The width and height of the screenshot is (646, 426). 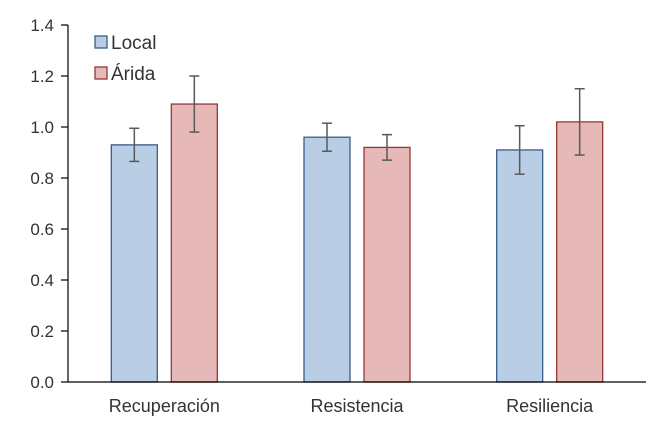 I want to click on y-tick-label: 1.2, so click(x=42, y=76).